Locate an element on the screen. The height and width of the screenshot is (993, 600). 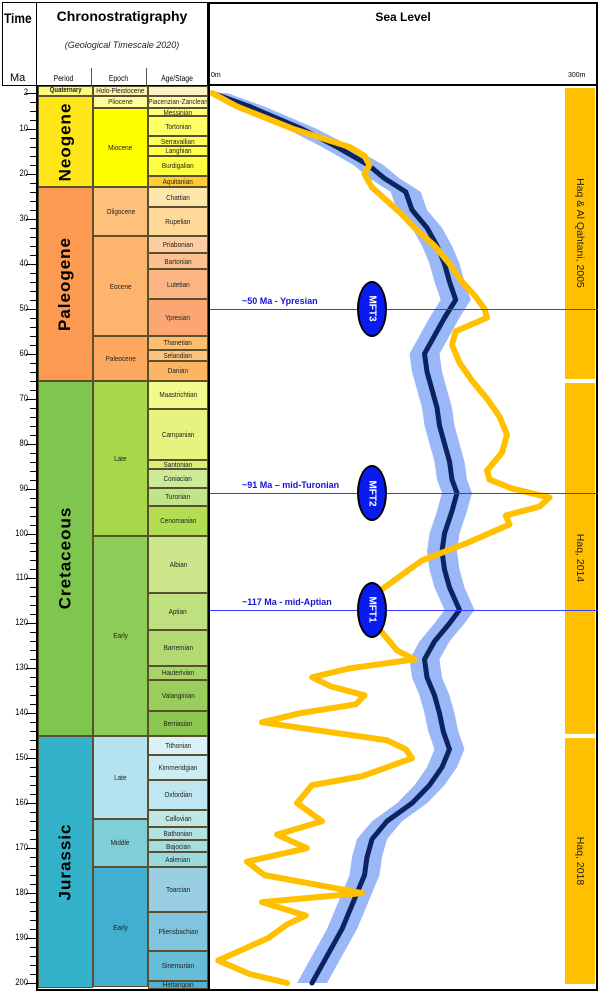
reference-label: Haq, 2018 is located at coordinates (580, 861).